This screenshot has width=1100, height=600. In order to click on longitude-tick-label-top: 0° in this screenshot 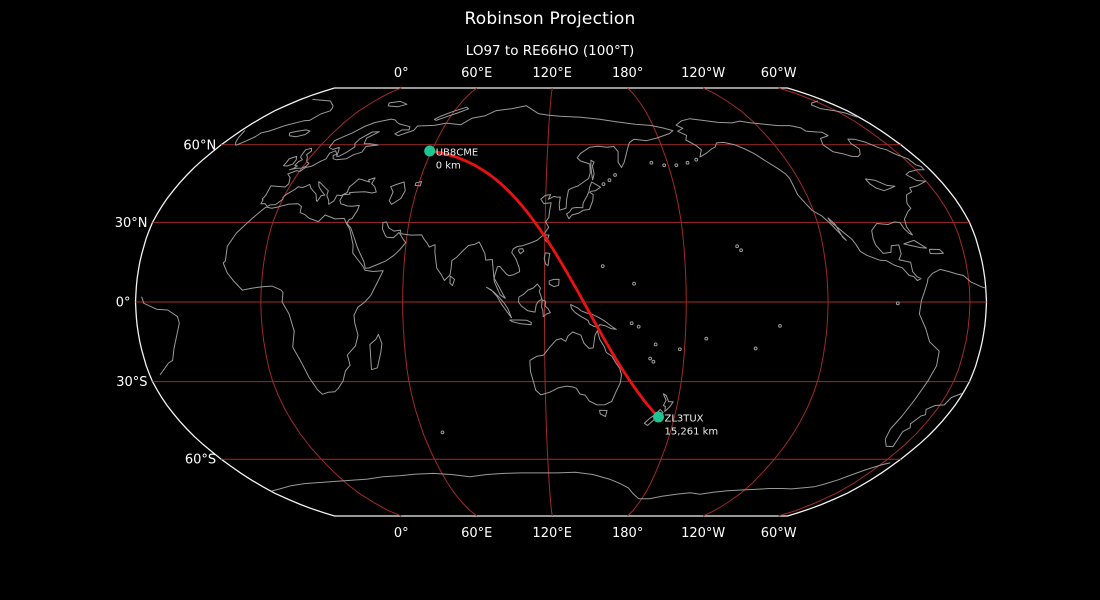, I will do `click(401, 73)`.